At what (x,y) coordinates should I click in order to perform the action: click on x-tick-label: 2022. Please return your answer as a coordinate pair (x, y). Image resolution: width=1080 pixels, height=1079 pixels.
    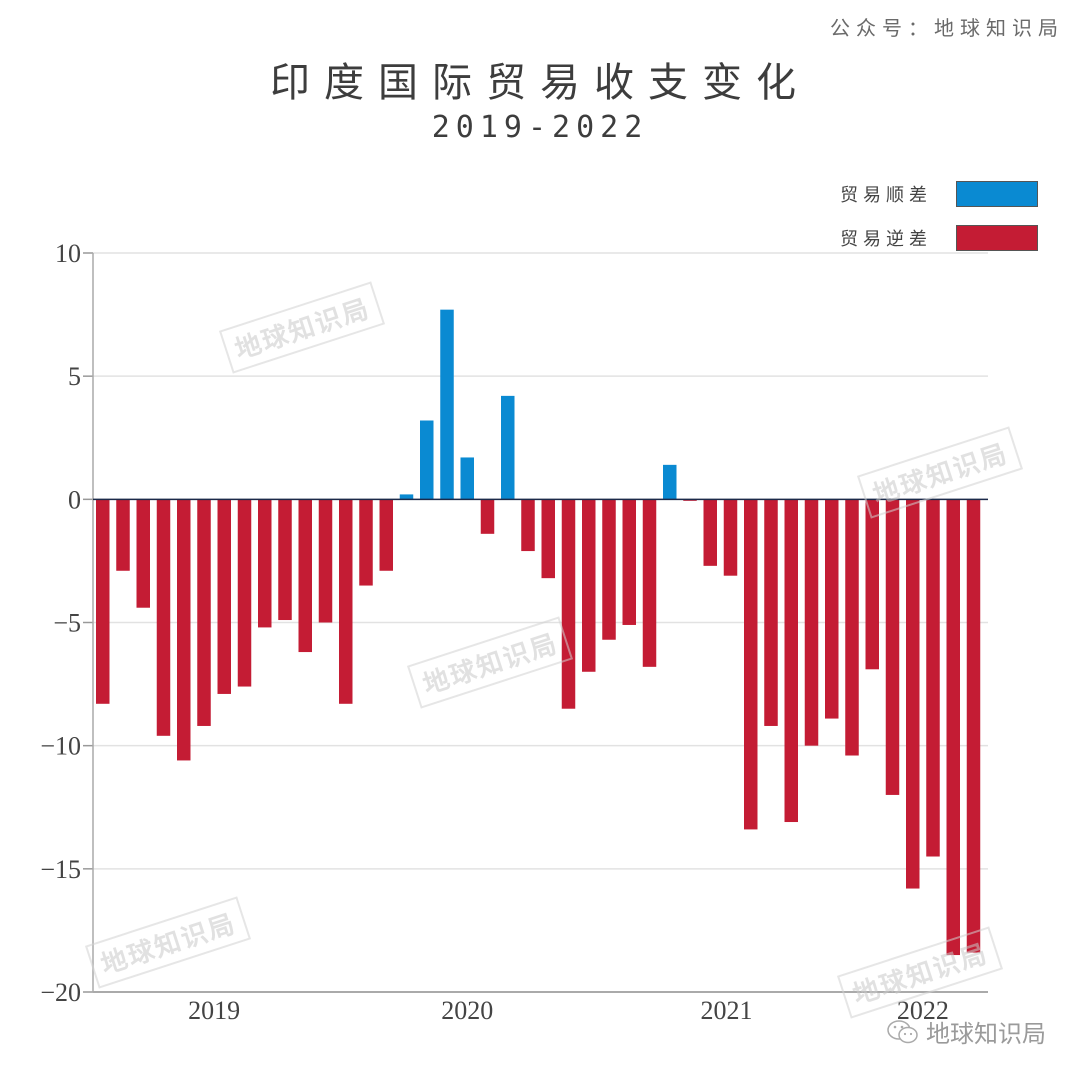
    Looking at the image, I should click on (923, 1010).